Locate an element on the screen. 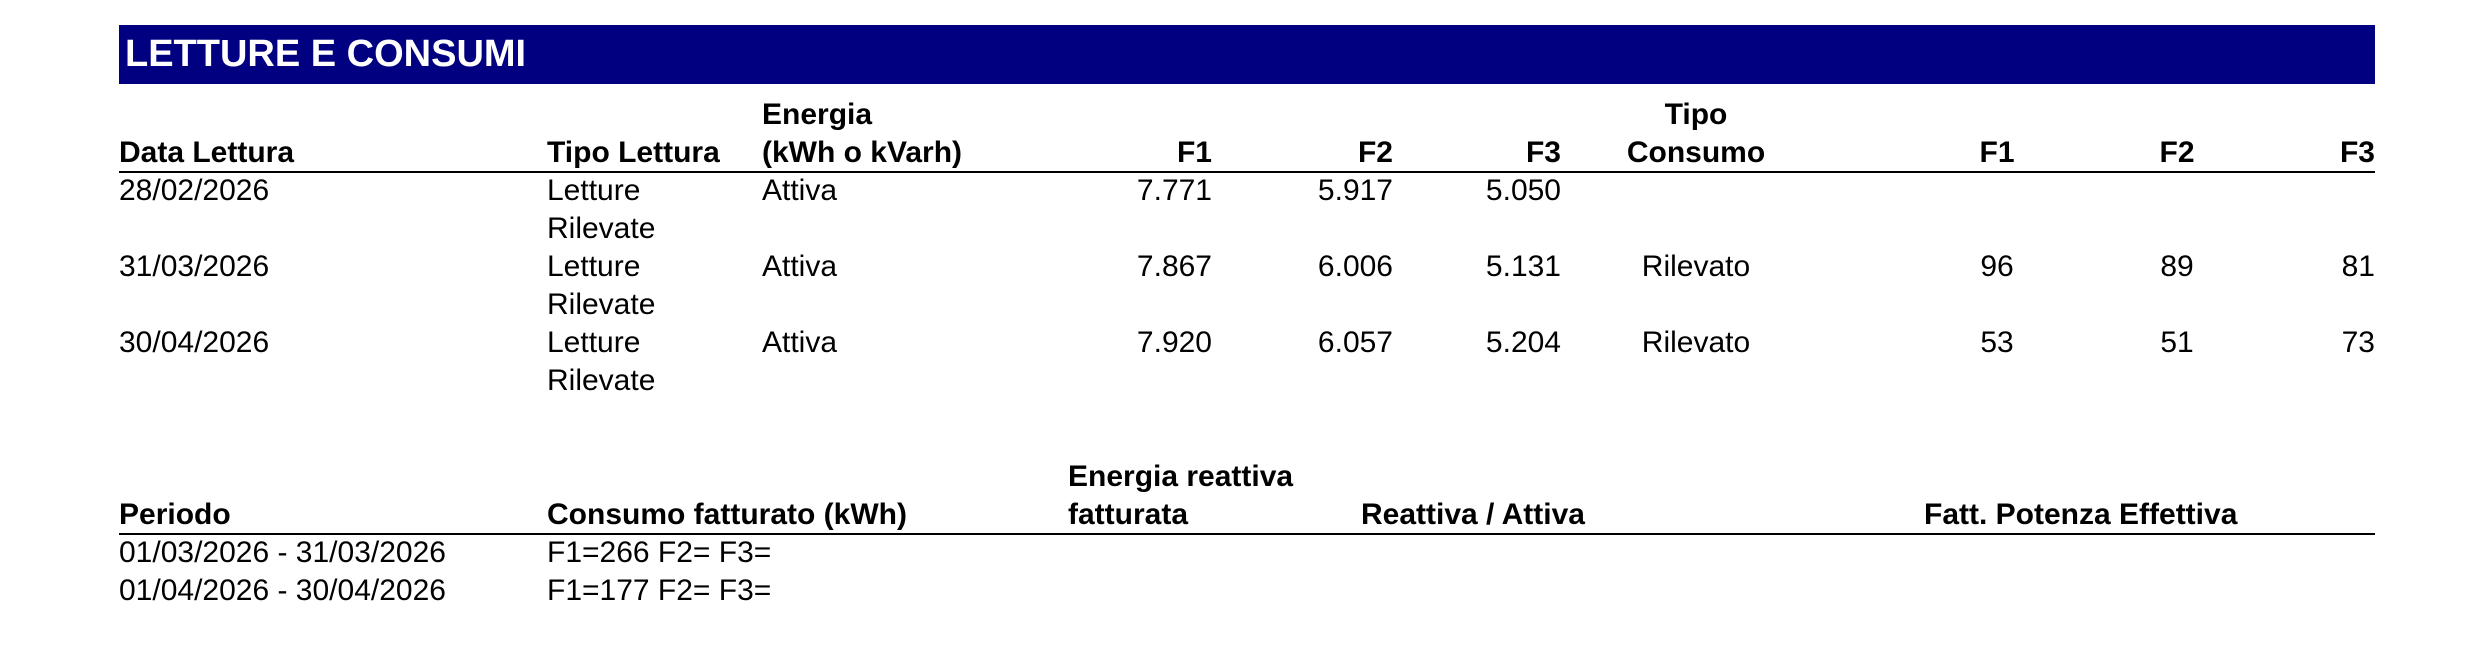  column-header: Reattiva / Attiva is located at coordinates (1473, 514).